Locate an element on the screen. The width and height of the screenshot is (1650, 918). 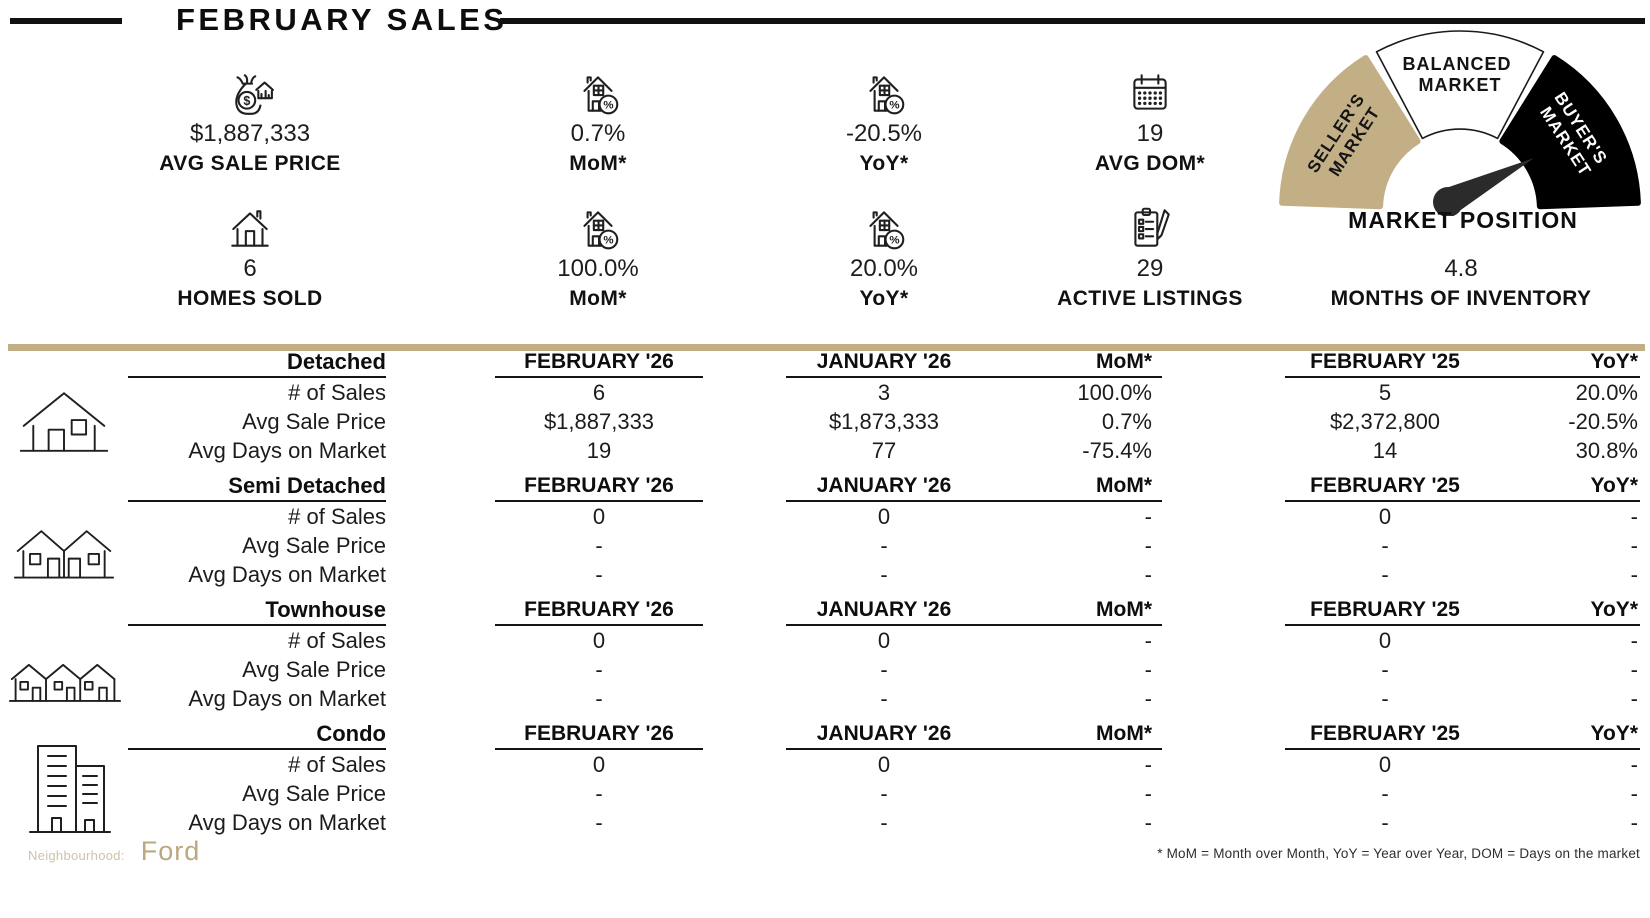
stat-value: -20.5% is located at coordinates (884, 133).